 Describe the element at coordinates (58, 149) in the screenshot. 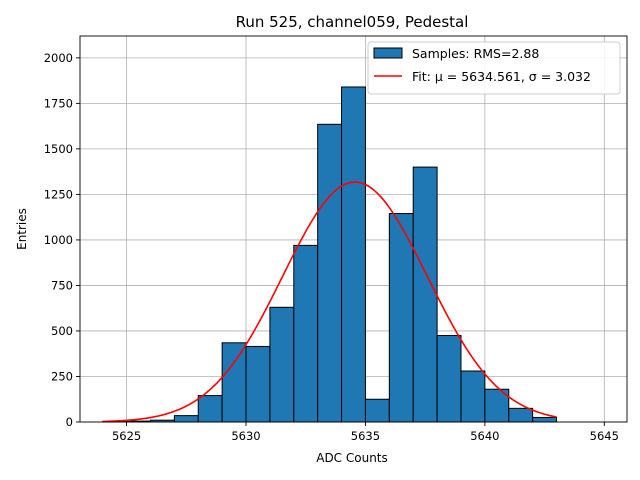

I see `y-tick-label: 1500` at that location.